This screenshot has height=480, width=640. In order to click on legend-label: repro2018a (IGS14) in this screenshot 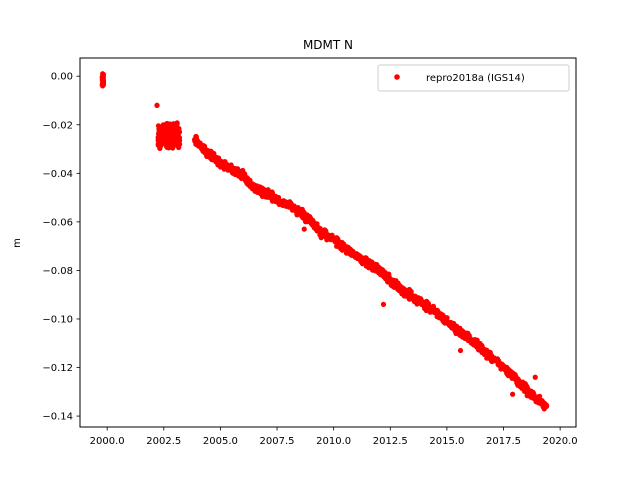, I will do `click(475, 78)`.